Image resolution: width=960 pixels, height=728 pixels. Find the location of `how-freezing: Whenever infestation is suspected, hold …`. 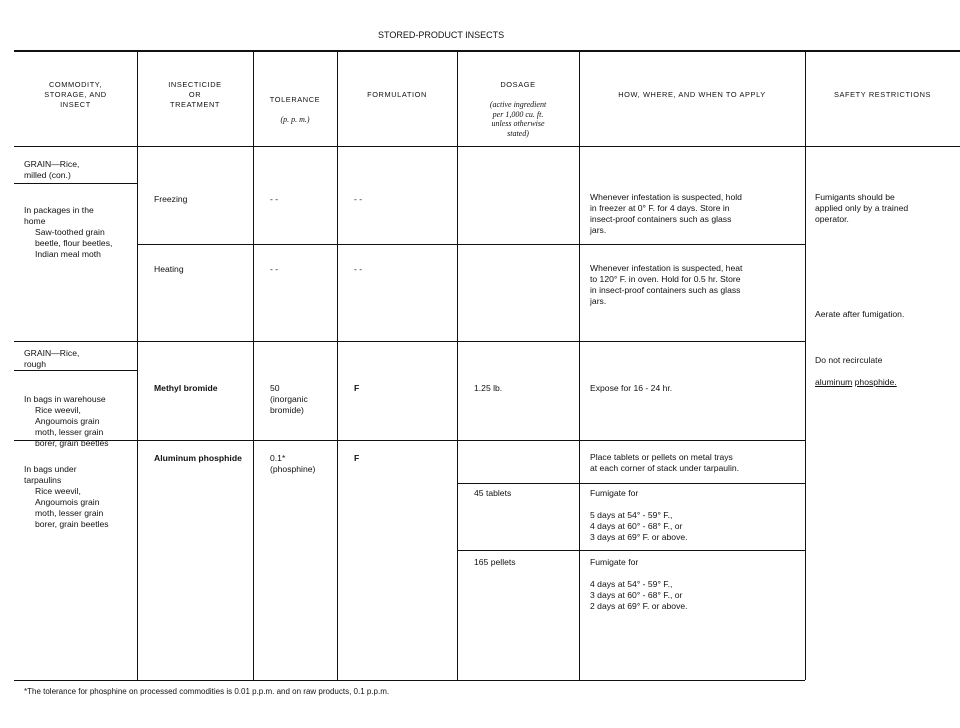

how-freezing: Whenever infestation is suspected, hold … is located at coordinates (666, 213).